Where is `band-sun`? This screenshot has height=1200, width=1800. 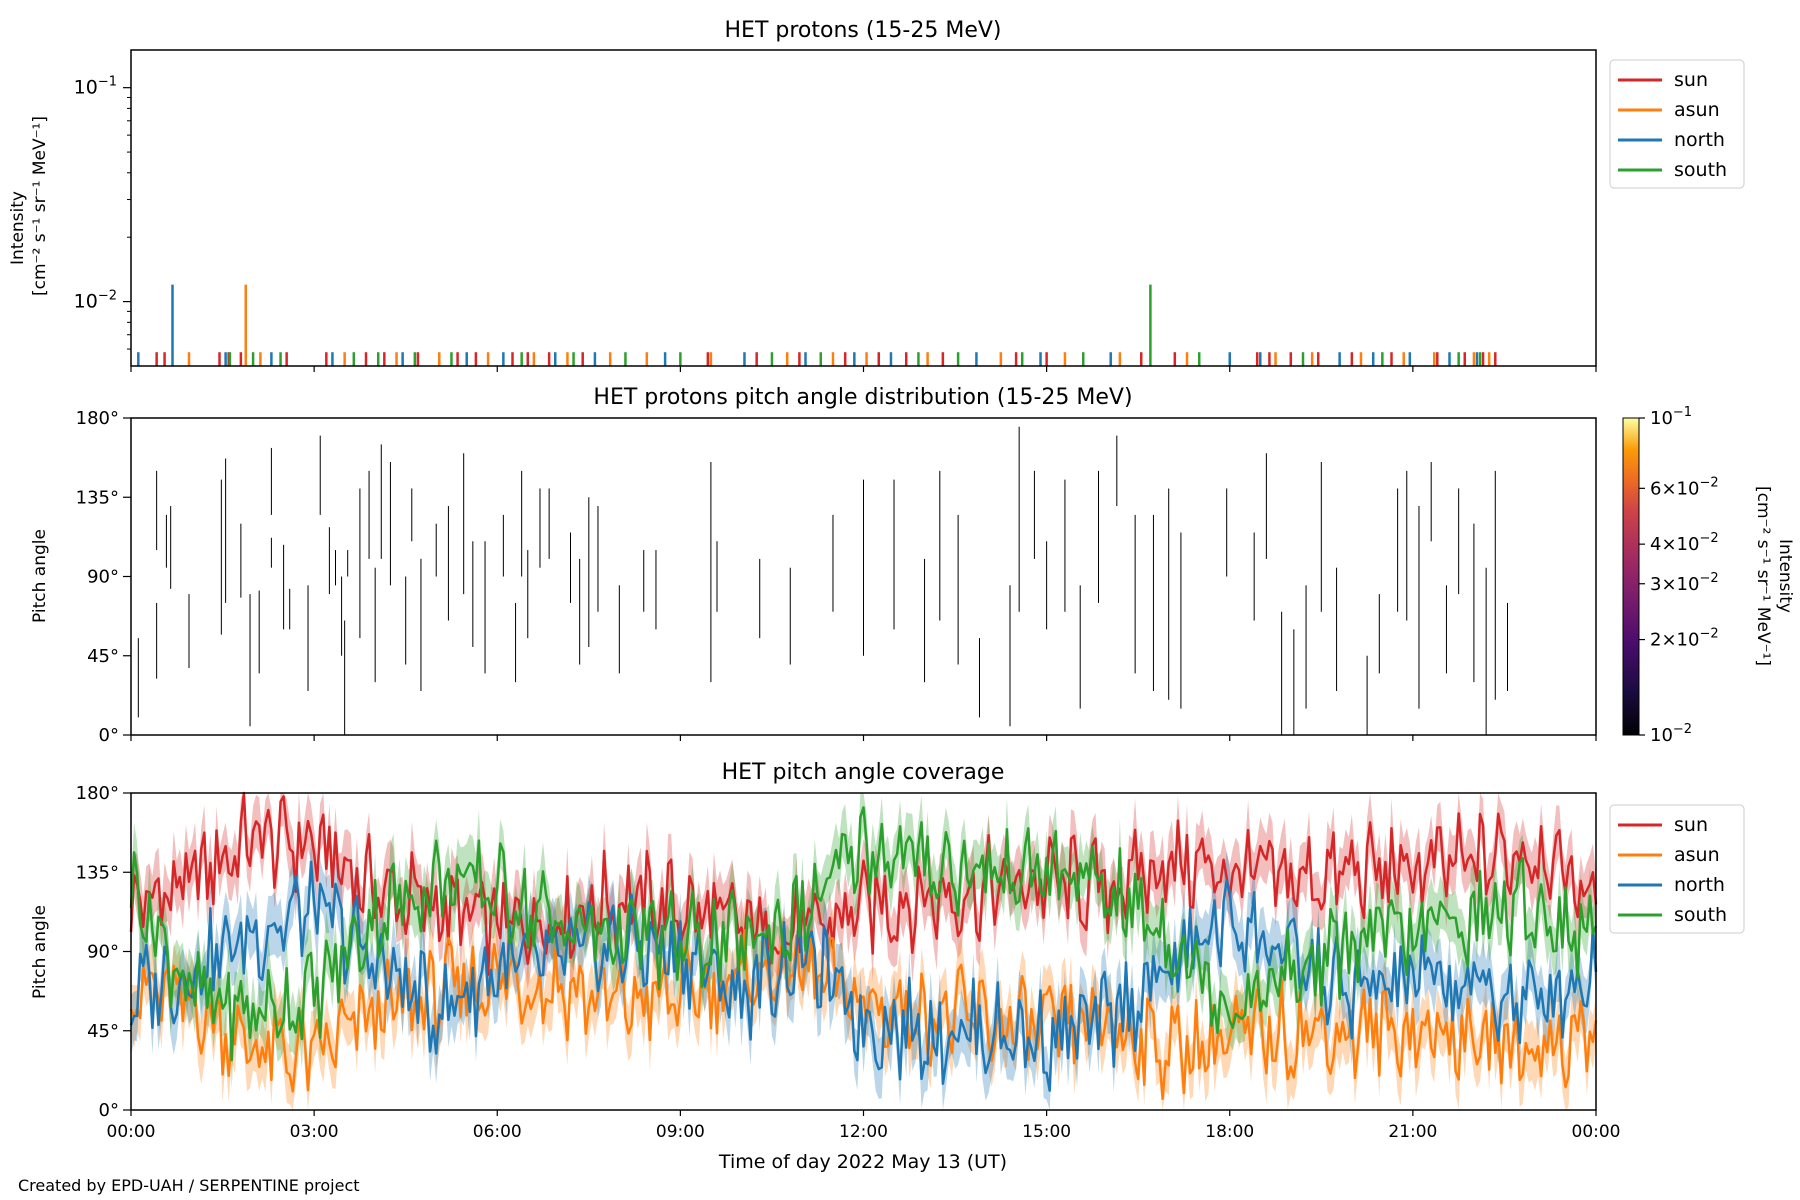 band-sun is located at coordinates (863, 896).